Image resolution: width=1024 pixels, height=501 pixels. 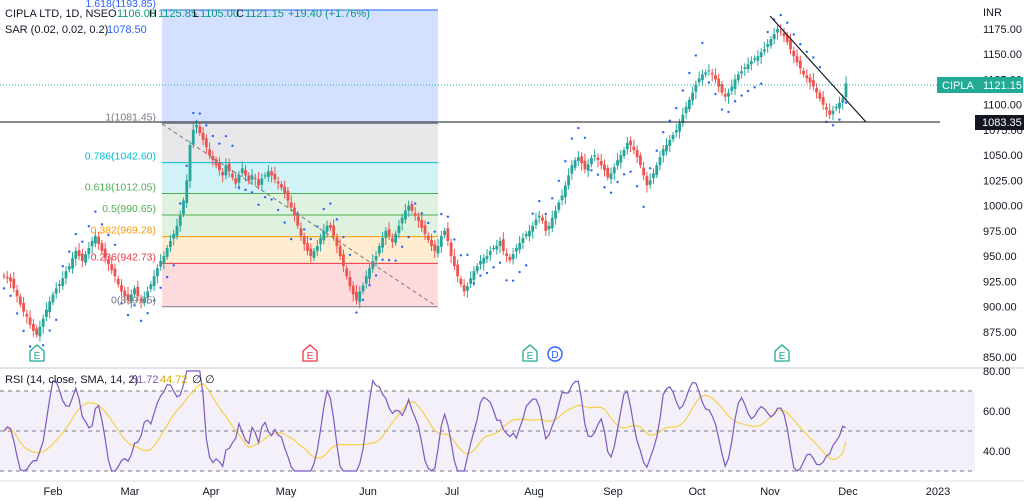 What do you see at coordinates (848, 492) in the screenshot?
I see `time-tick-label: Dec` at bounding box center [848, 492].